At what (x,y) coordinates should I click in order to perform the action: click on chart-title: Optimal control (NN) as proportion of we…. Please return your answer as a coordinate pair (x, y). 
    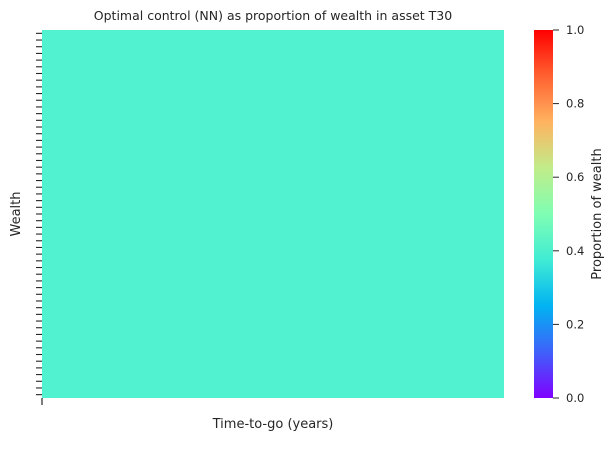
    Looking at the image, I should click on (273, 15).